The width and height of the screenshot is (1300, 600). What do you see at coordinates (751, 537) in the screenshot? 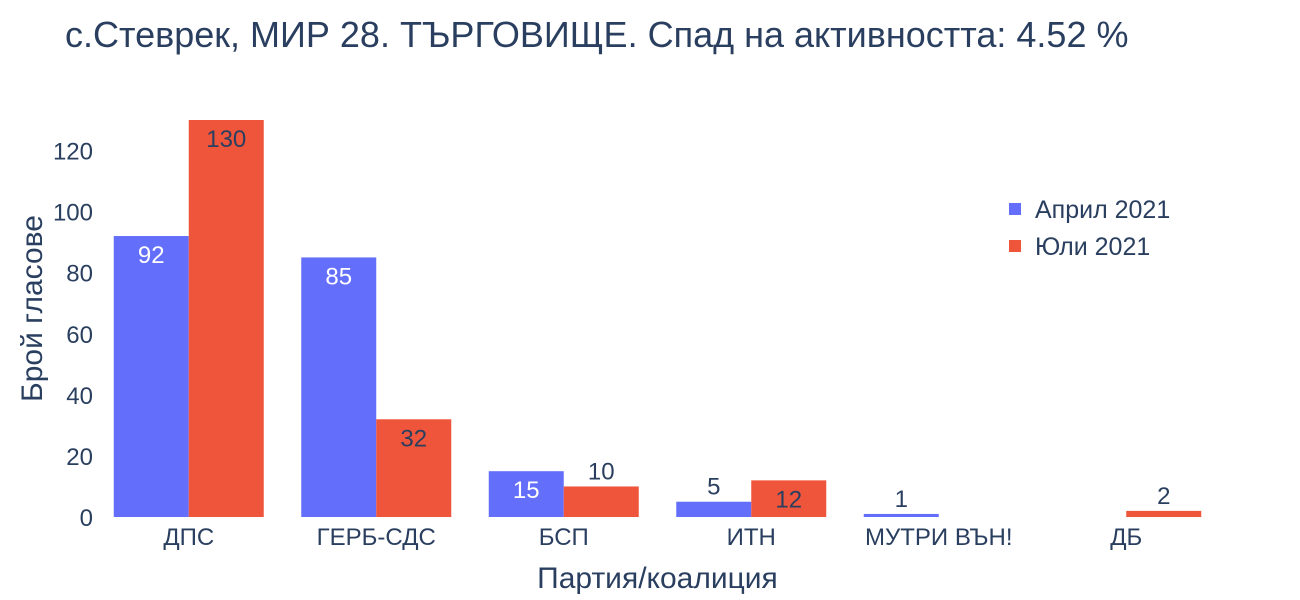
I see `x-tick-label: ИТН` at bounding box center [751, 537].